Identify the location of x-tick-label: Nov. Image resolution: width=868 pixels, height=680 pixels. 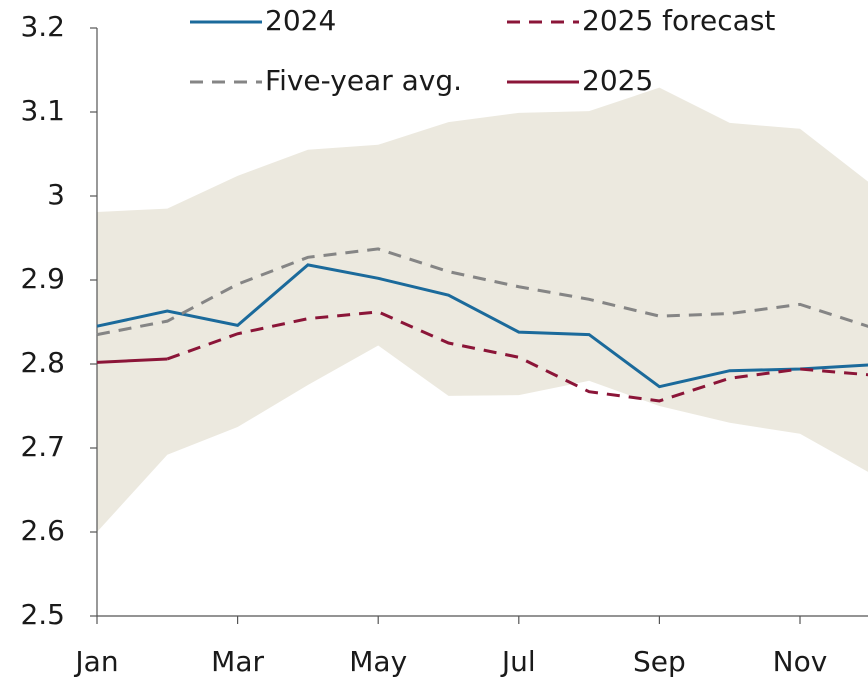
(800, 661).